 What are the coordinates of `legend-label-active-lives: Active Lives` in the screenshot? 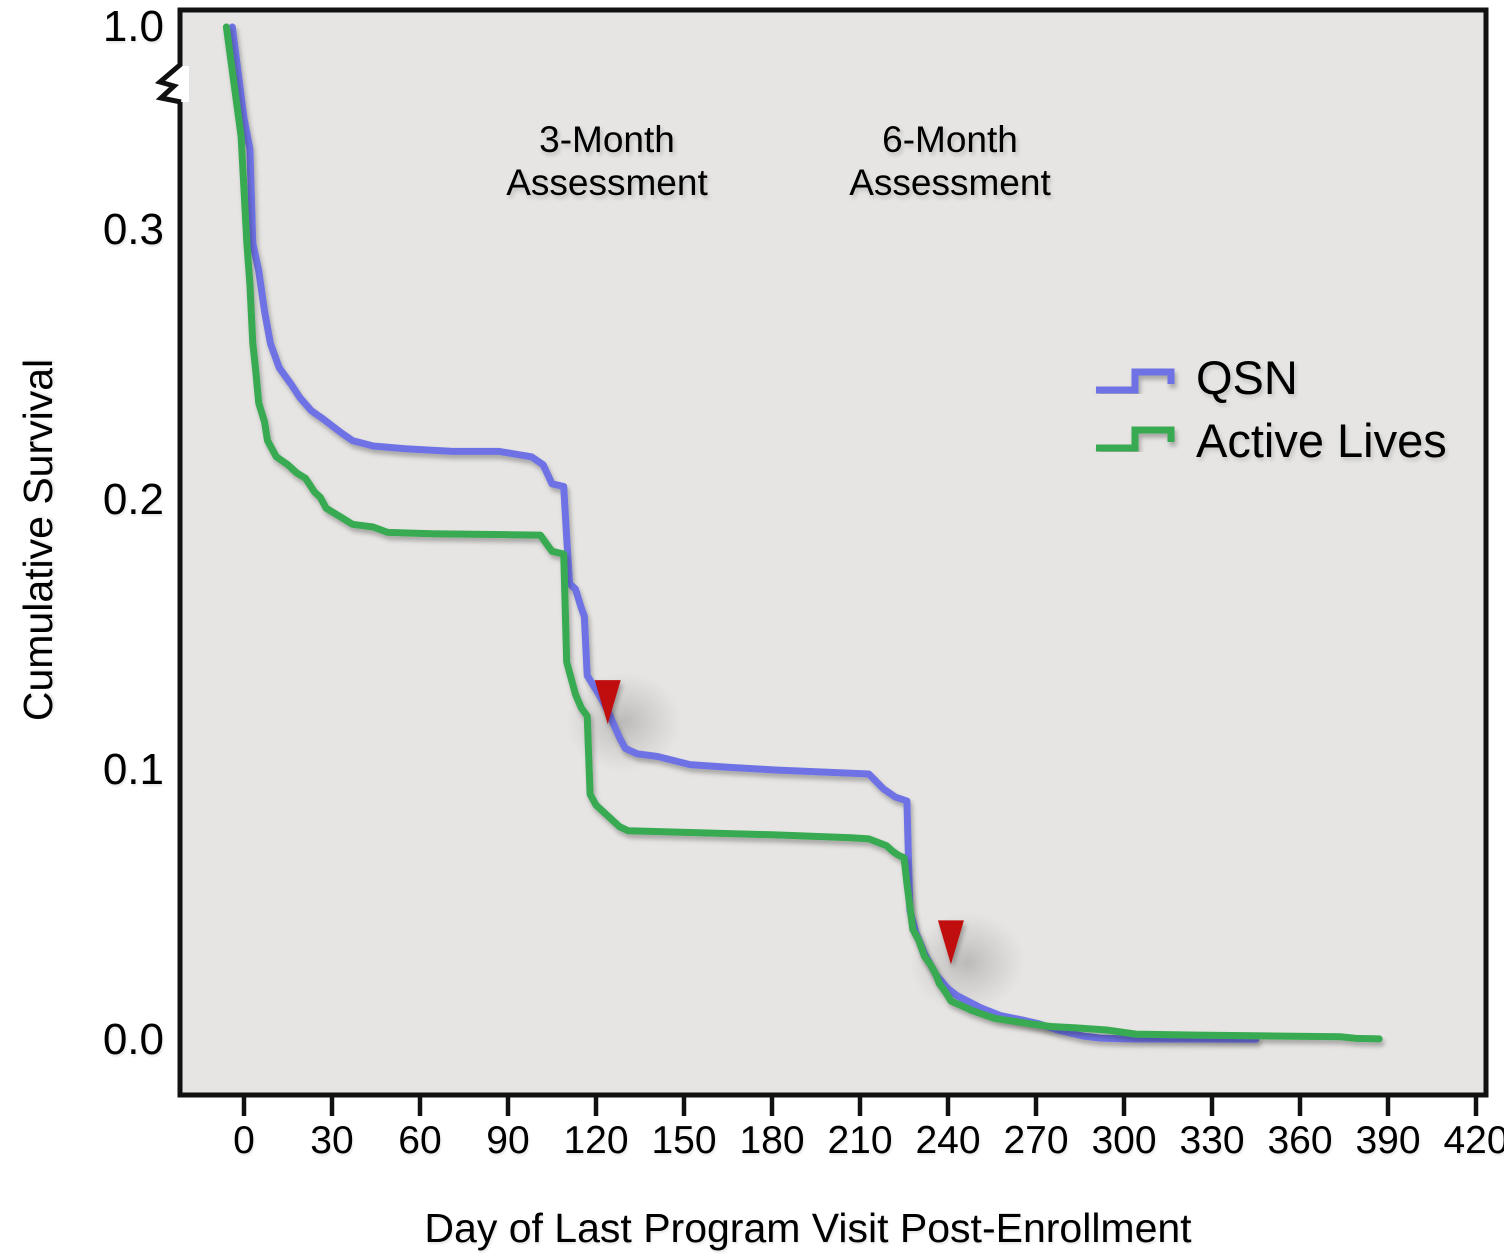 It's located at (1321, 440).